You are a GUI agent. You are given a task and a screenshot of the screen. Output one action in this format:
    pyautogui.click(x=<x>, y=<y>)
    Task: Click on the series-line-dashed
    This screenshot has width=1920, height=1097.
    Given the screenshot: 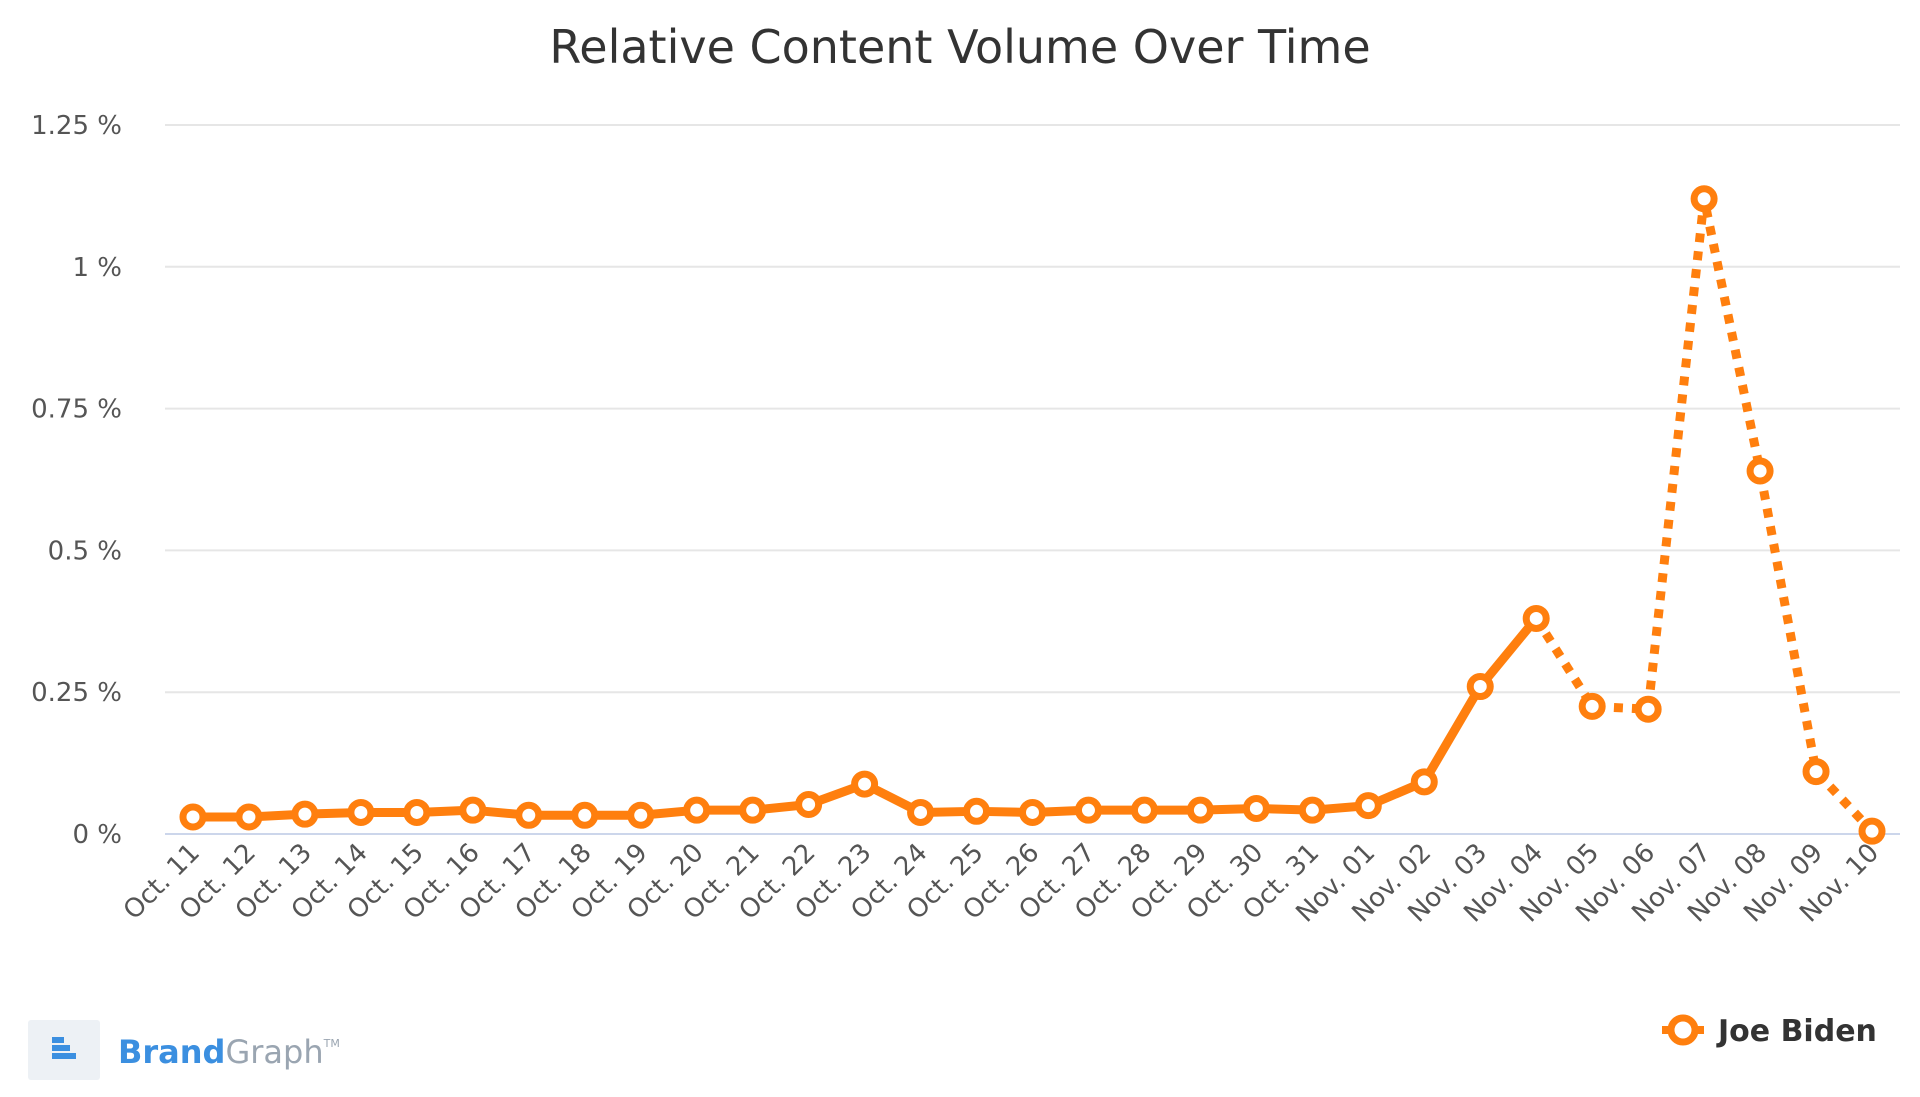 What is the action you would take?
    pyautogui.click(x=1704, y=516)
    